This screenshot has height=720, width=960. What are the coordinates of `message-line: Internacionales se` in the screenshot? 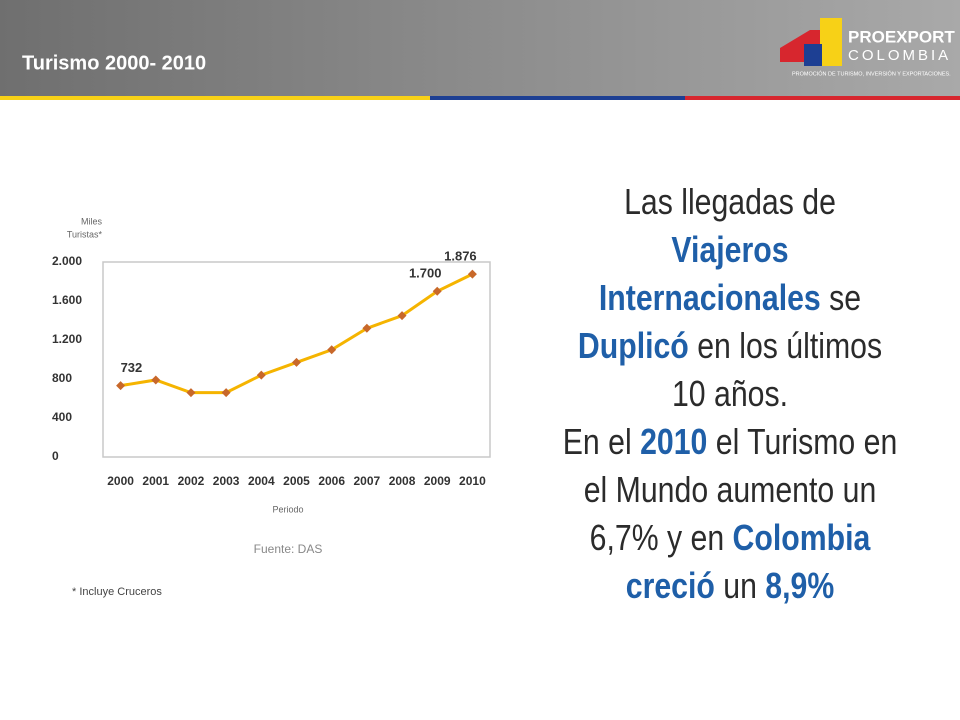 It's located at (730, 298).